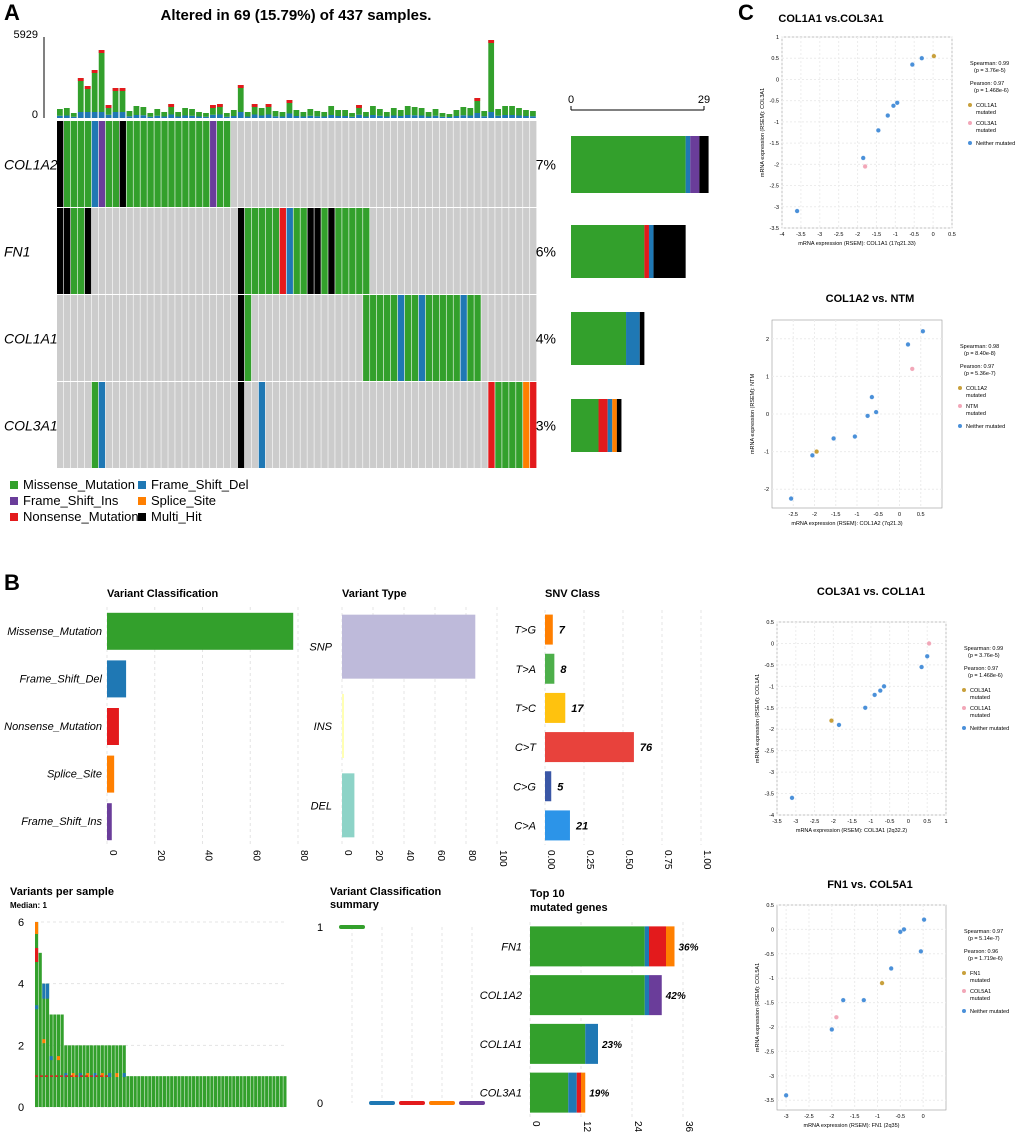  What do you see at coordinates (183, 500) in the screenshot?
I see `legend-label-splice_site: Splice_Site` at bounding box center [183, 500].